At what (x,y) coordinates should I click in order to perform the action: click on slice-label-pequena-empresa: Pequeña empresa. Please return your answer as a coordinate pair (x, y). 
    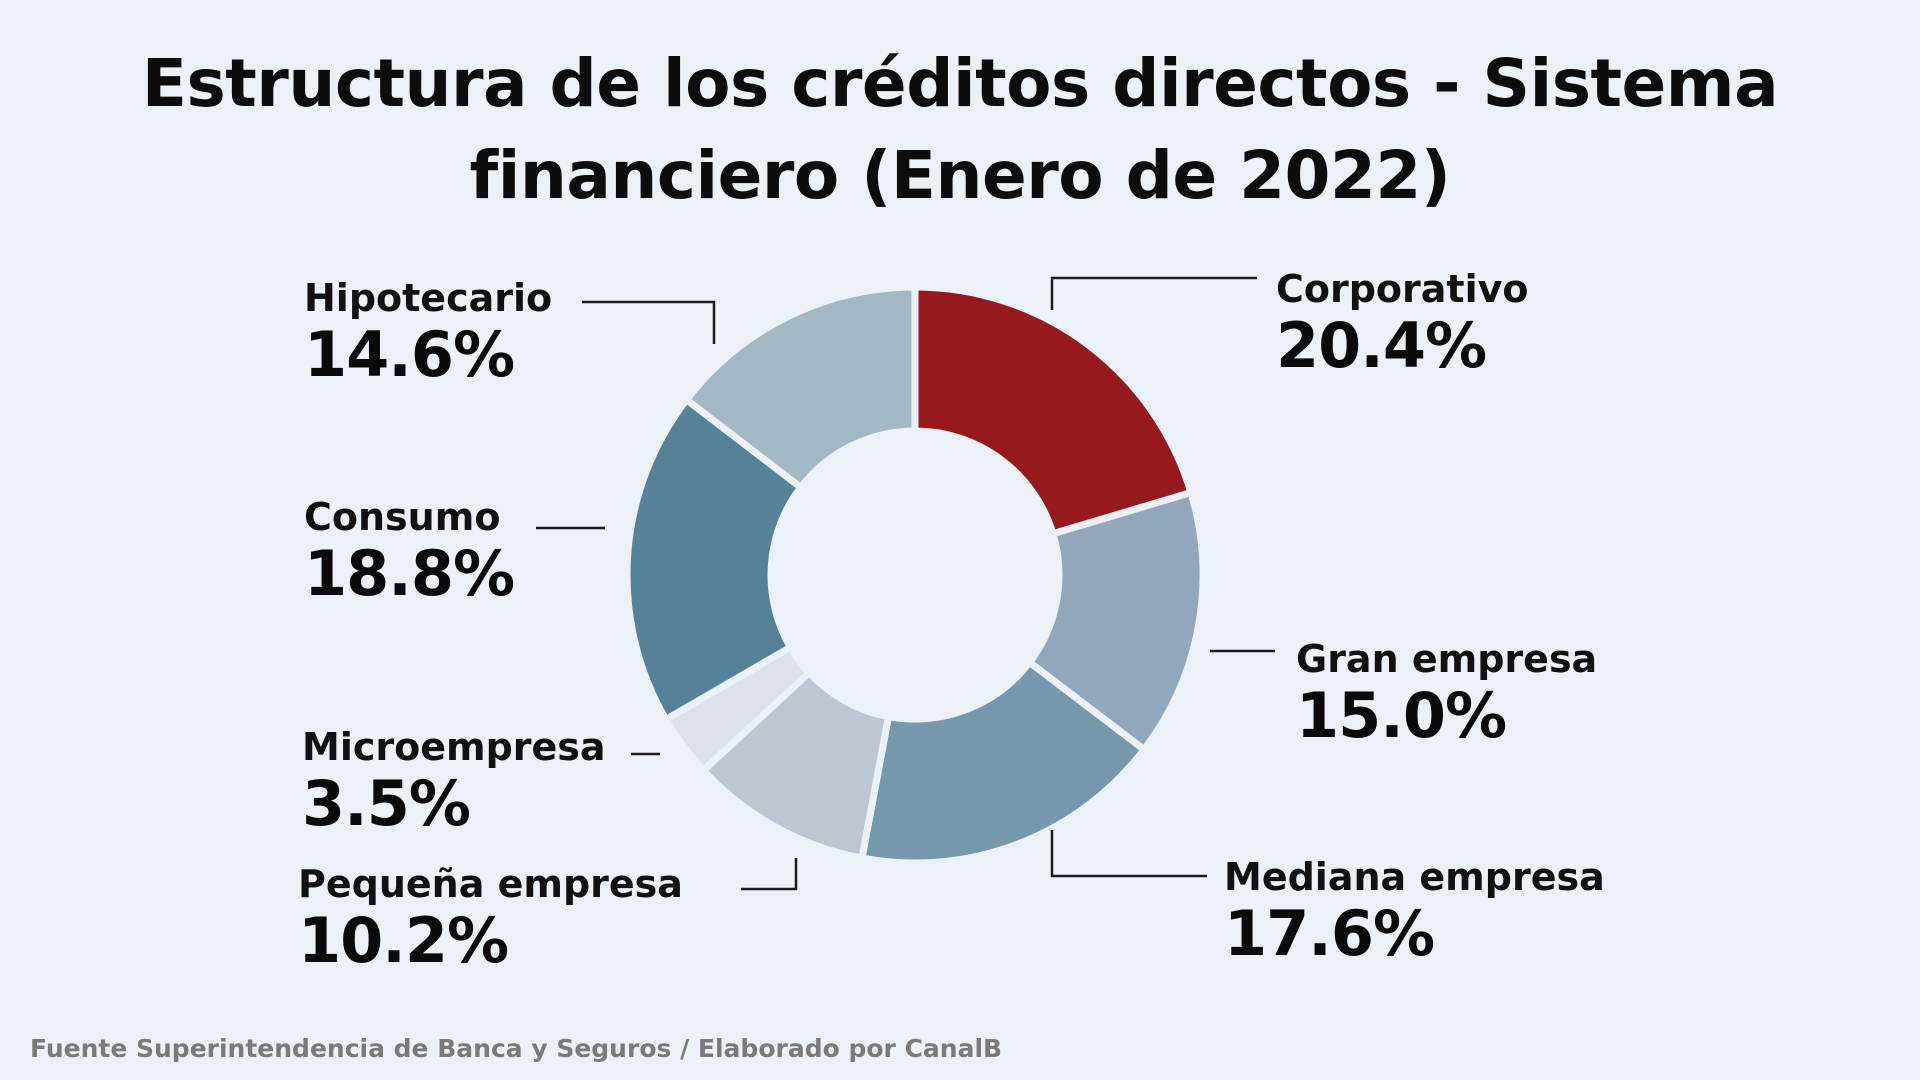
    Looking at the image, I should click on (490, 884).